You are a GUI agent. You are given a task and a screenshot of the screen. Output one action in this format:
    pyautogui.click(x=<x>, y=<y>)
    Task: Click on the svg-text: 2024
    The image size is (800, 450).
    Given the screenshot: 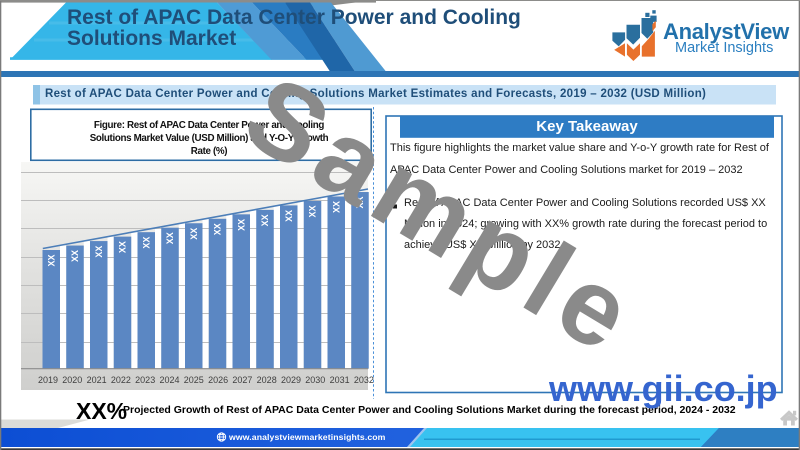 What is the action you would take?
    pyautogui.click(x=169, y=380)
    